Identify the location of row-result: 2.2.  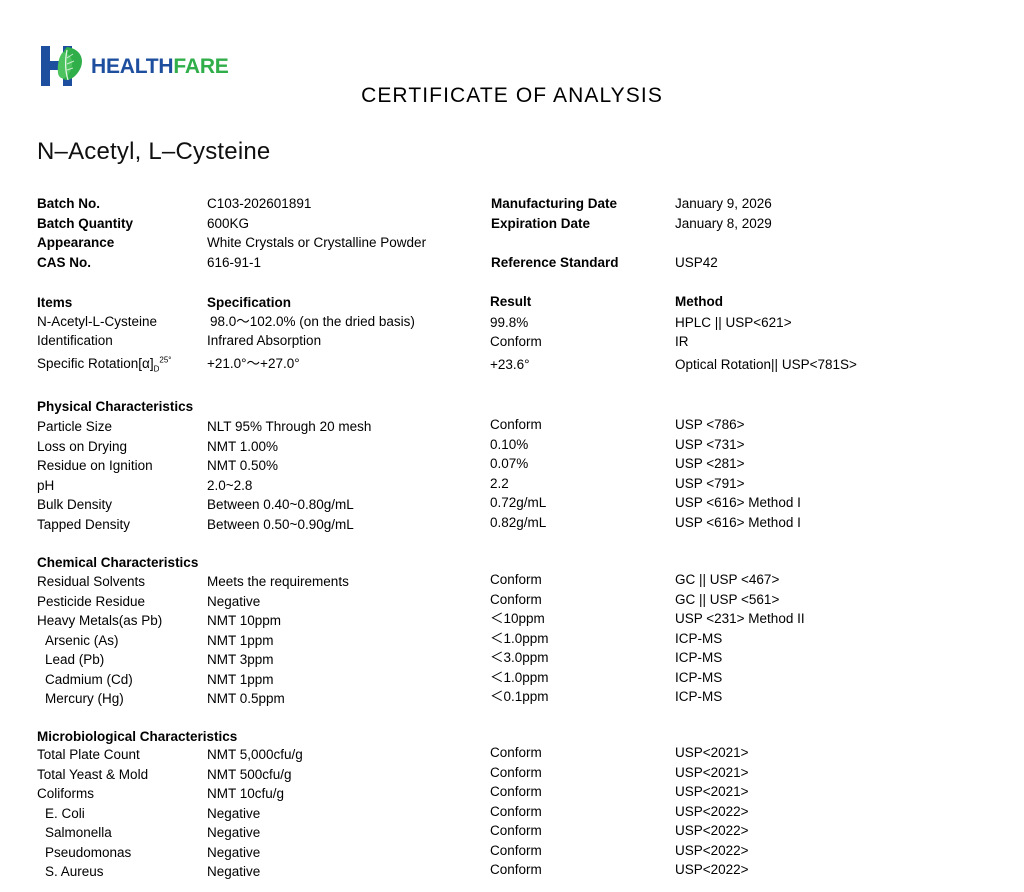
(499, 483).